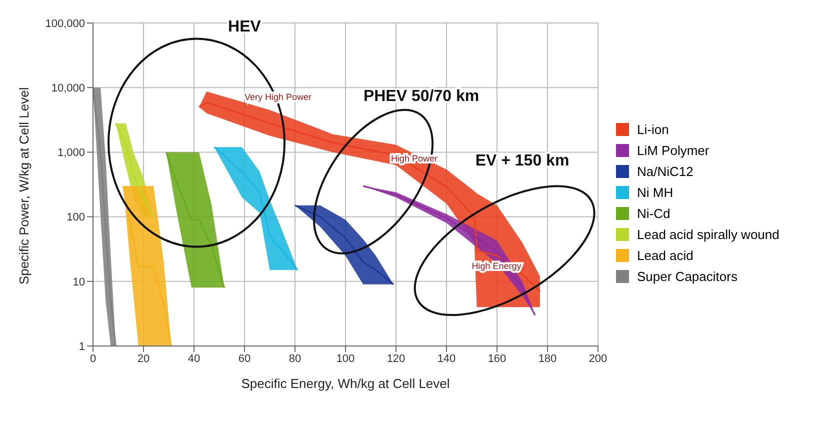 This screenshot has width=819, height=437. Describe the element at coordinates (75, 218) in the screenshot. I see `y-tick-label: 100` at that location.